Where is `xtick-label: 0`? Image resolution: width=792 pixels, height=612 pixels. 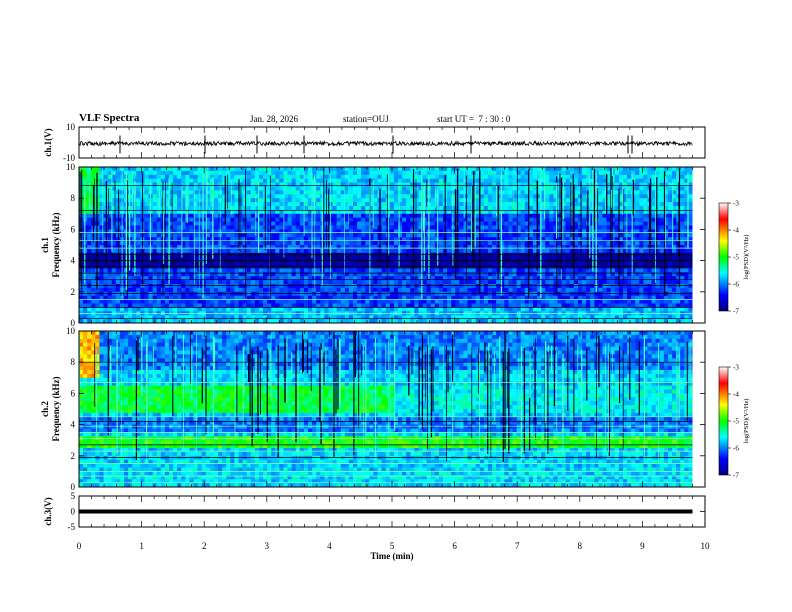 xtick-label: 0 is located at coordinates (79, 546).